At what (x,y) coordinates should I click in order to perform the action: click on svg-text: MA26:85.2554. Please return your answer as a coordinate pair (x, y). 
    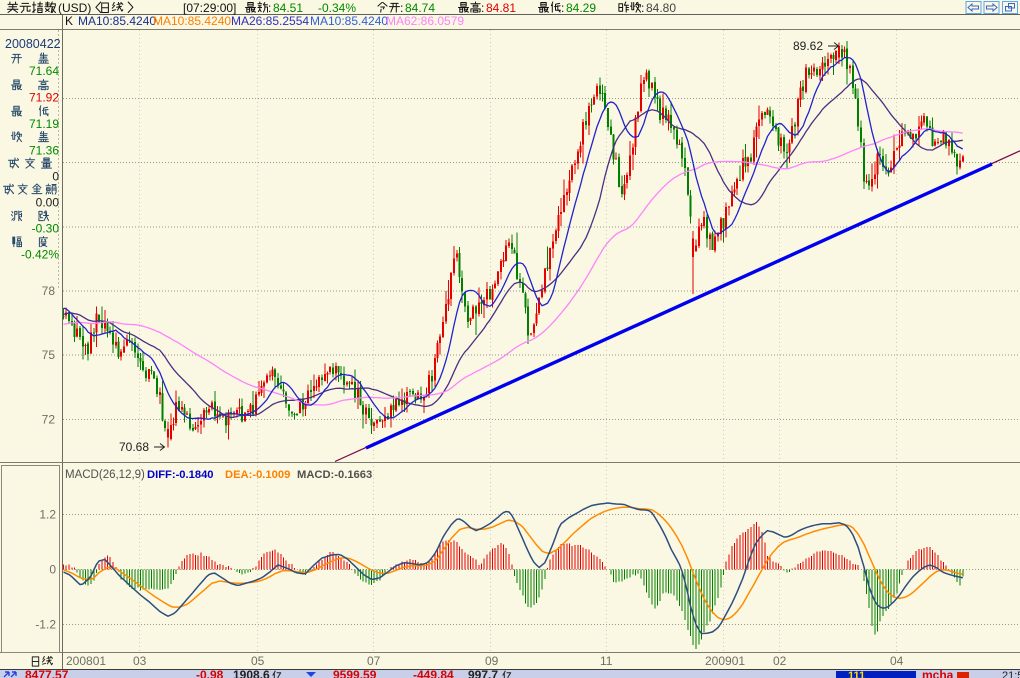
    Looking at the image, I should click on (270, 21).